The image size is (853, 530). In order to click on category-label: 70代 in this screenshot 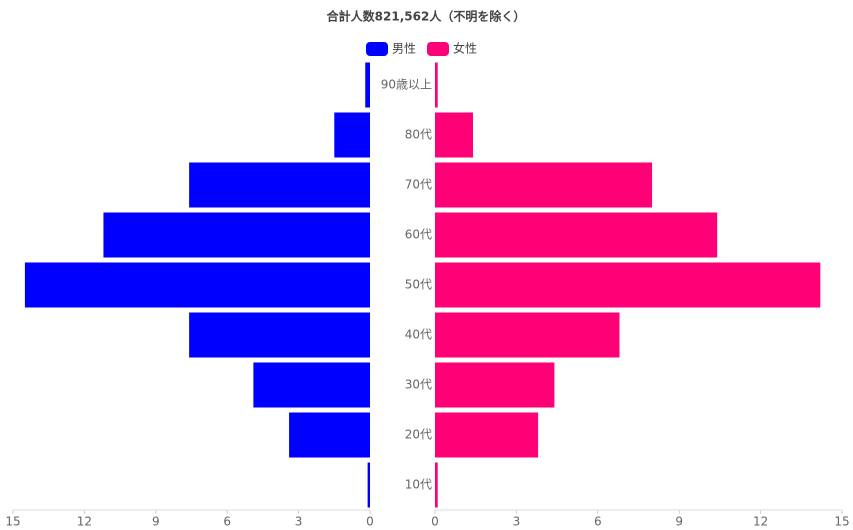, I will do `click(418, 185)`.